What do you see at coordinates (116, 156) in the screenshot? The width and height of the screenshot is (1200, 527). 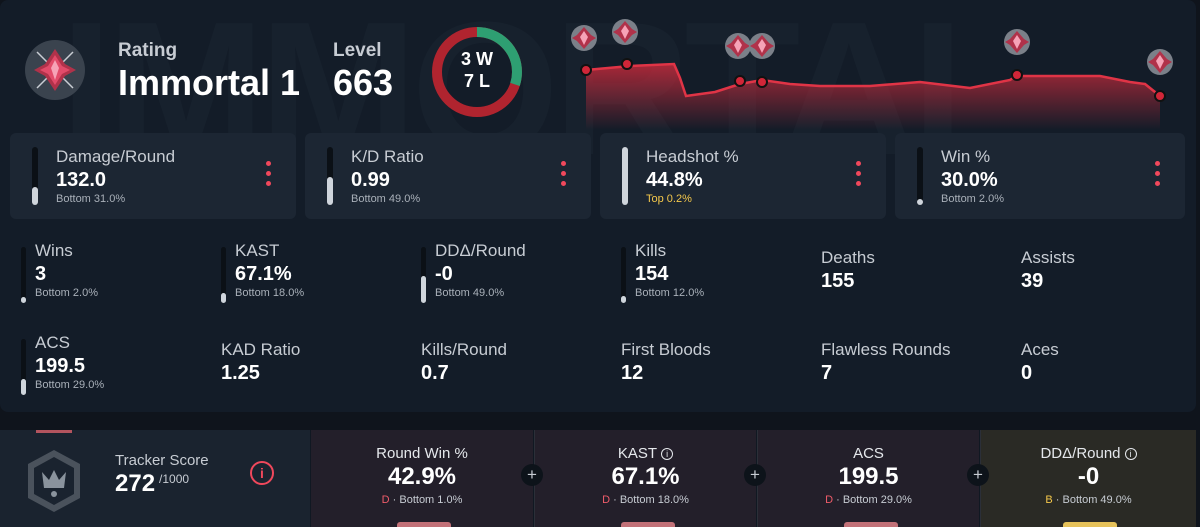 I see `stat-label: Damage/Round` at bounding box center [116, 156].